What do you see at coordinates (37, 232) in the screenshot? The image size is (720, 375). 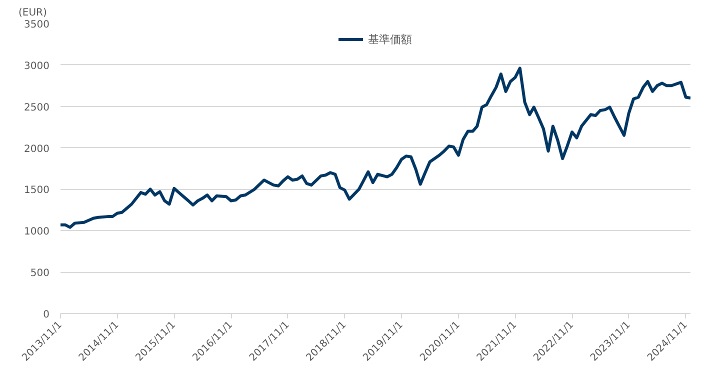 I see `y-tick-label: 1000` at bounding box center [37, 232].